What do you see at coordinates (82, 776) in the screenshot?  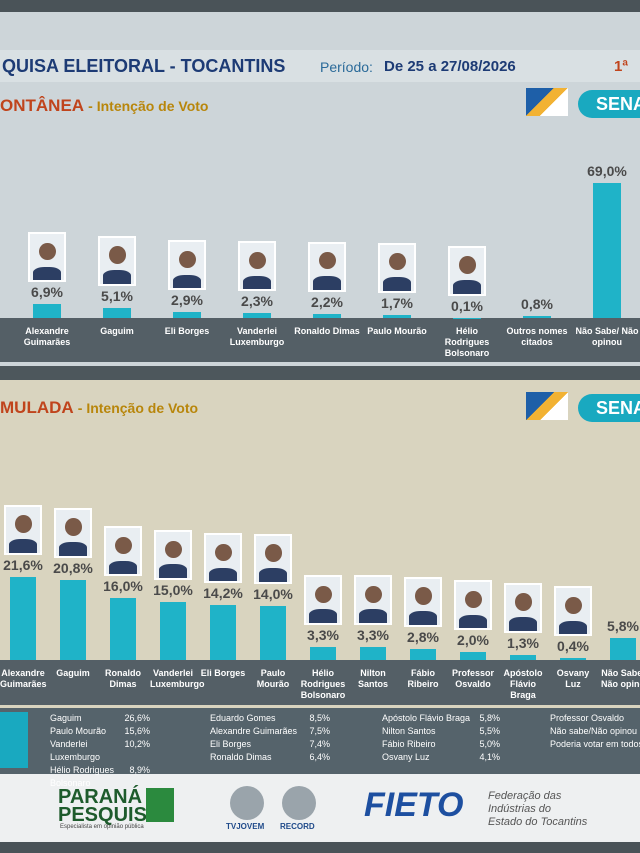 I see `table-name: Hélio Rodrigues Bolsonaro` at bounding box center [82, 776].